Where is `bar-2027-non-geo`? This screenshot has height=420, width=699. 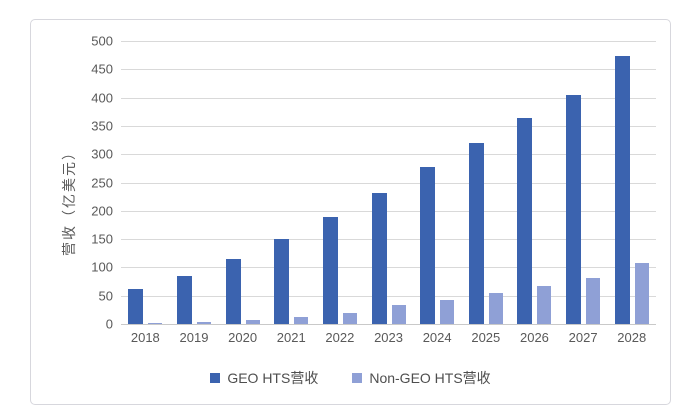
bar-2027-non-geo is located at coordinates (593, 300).